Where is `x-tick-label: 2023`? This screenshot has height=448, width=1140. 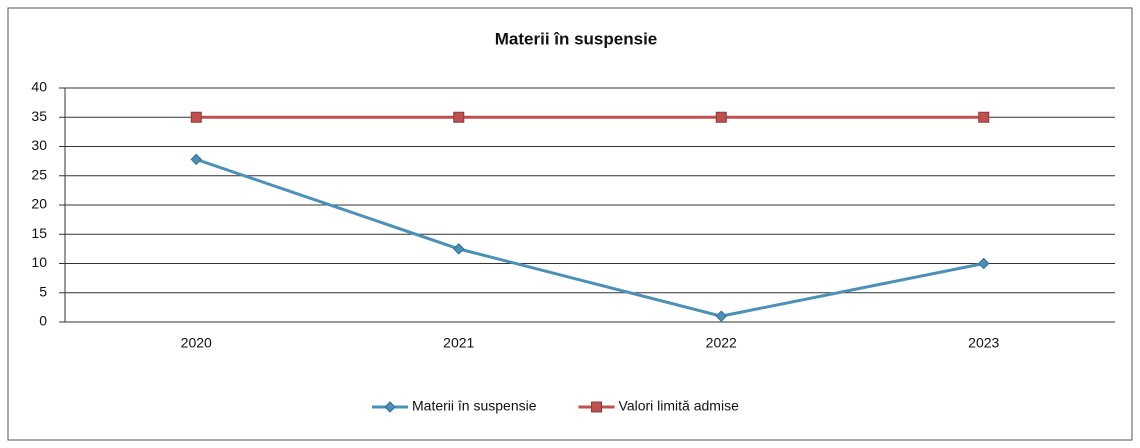 x-tick-label: 2023 is located at coordinates (983, 343).